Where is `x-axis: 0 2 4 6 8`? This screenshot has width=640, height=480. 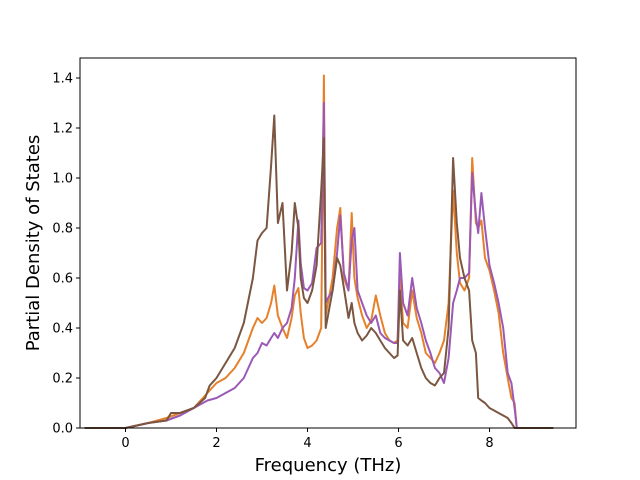
x-axis: 0 2 4 6 8 is located at coordinates (307, 439).